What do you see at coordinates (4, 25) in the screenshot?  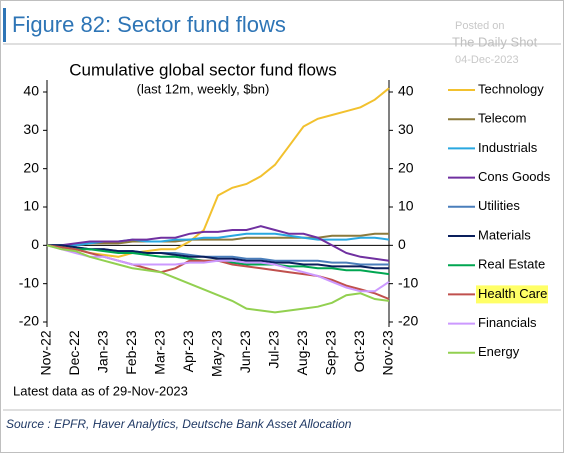 I see `title-bar` at bounding box center [4, 25].